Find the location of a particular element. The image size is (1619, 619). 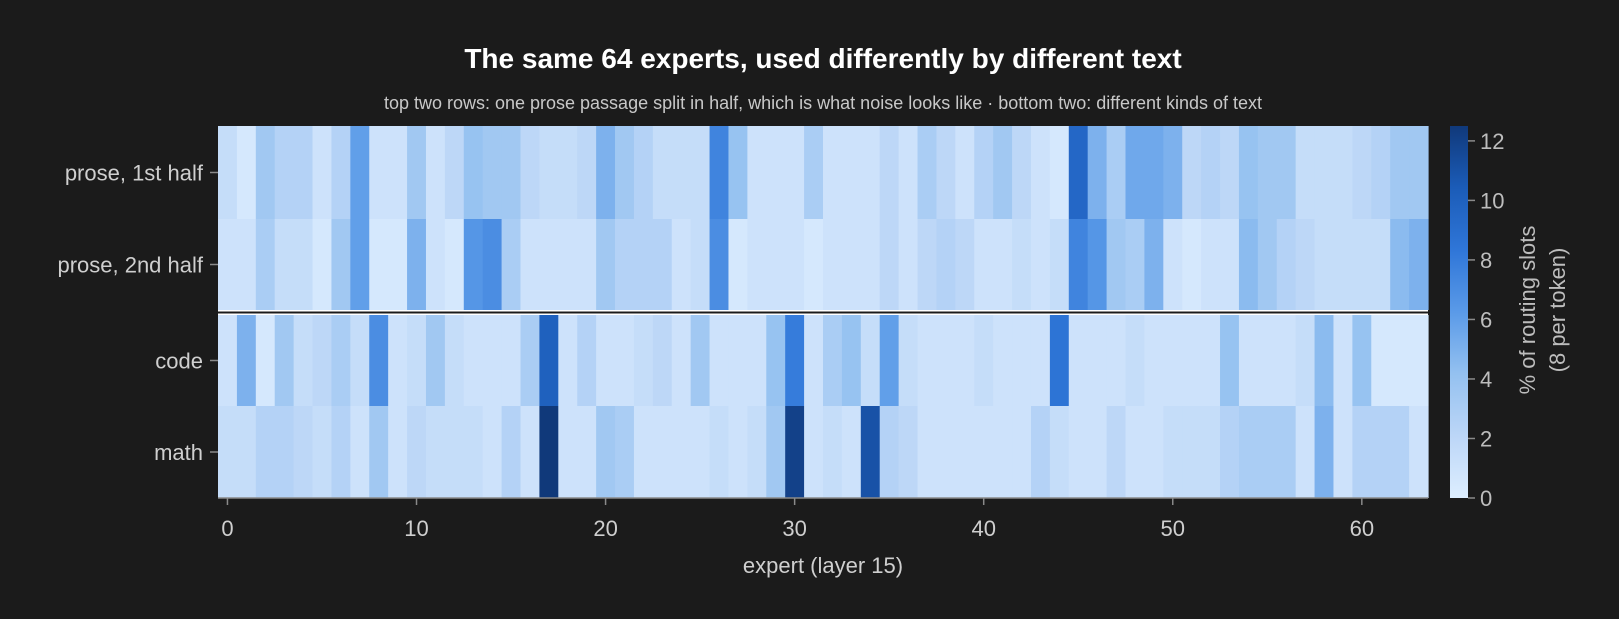

colorbar-tick-label: 4 is located at coordinates (1486, 379).